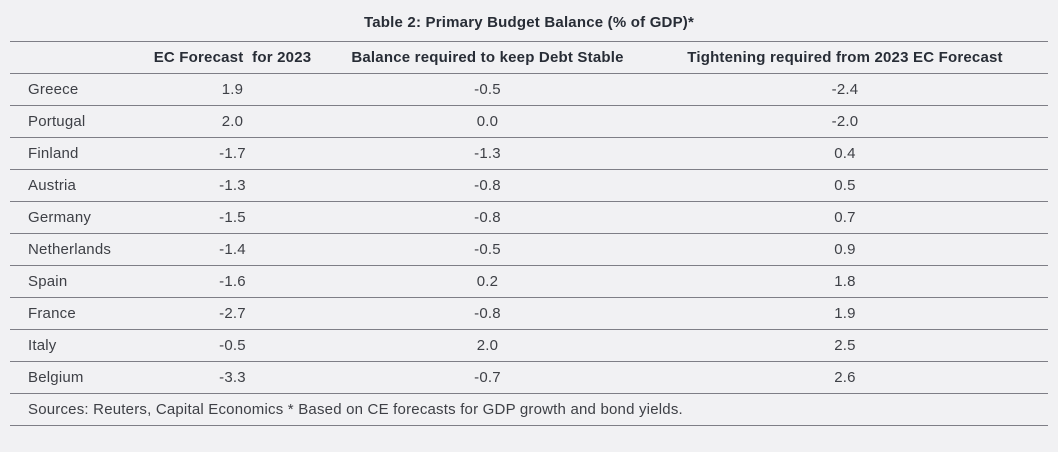 This screenshot has height=452, width=1058. I want to click on forecast-cell: -1.5, so click(232, 217).